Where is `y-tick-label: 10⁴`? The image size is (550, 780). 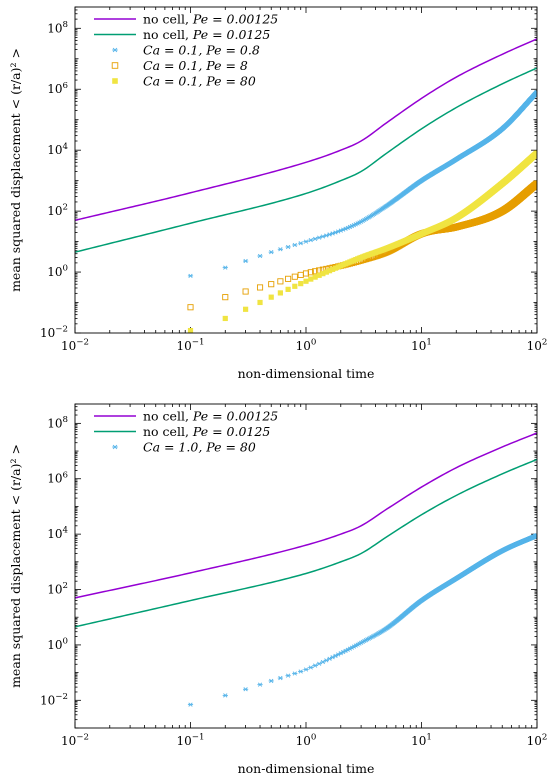
y-tick-label: 10⁴ is located at coordinates (57, 533).